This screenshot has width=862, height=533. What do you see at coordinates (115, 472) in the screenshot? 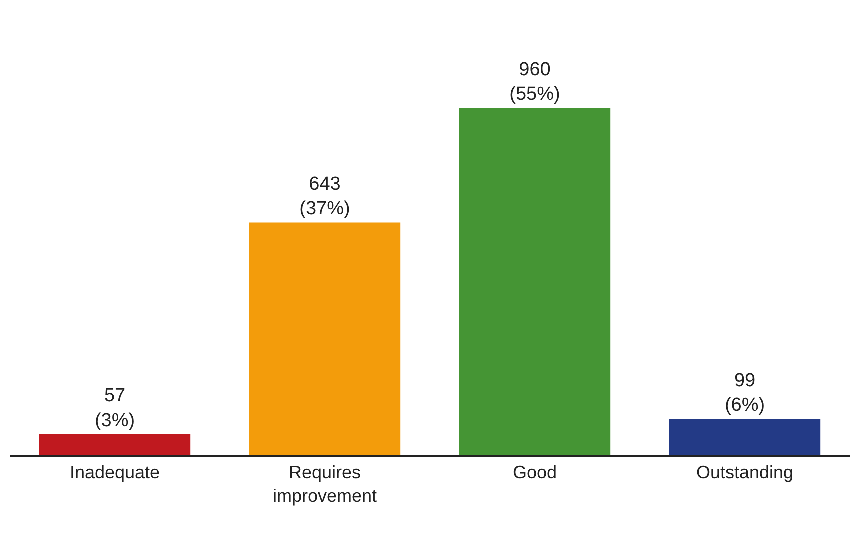
I see `x-tick-label: Inadequate` at bounding box center [115, 472].